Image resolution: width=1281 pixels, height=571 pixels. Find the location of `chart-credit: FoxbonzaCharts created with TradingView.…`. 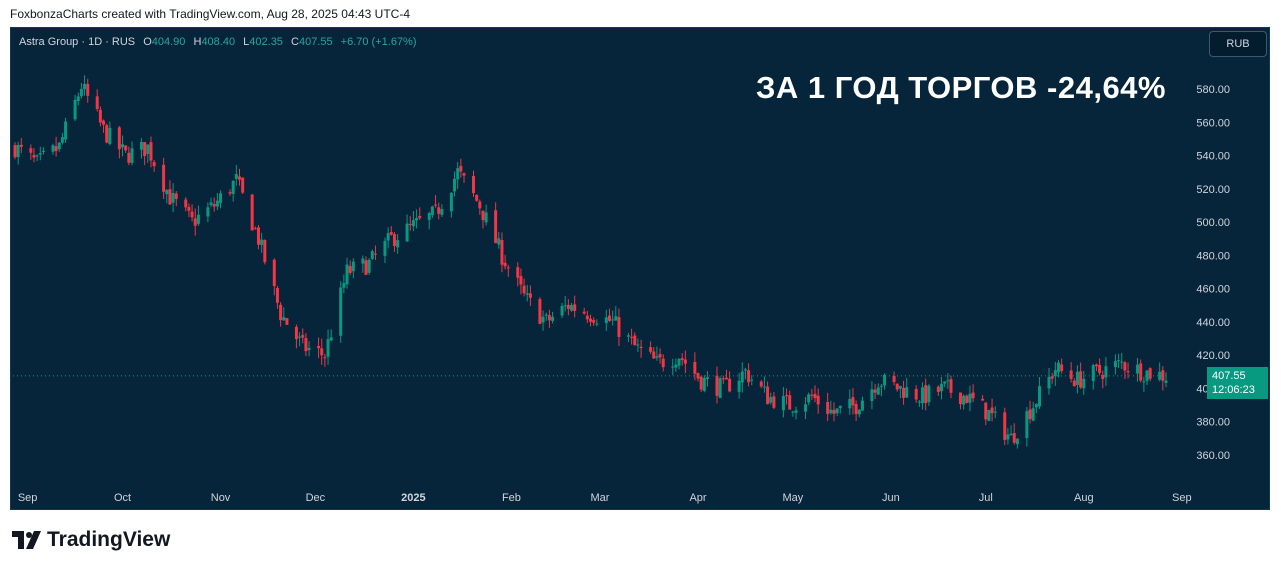

chart-credit: FoxbonzaCharts created with TradingView.… is located at coordinates (210, 14).